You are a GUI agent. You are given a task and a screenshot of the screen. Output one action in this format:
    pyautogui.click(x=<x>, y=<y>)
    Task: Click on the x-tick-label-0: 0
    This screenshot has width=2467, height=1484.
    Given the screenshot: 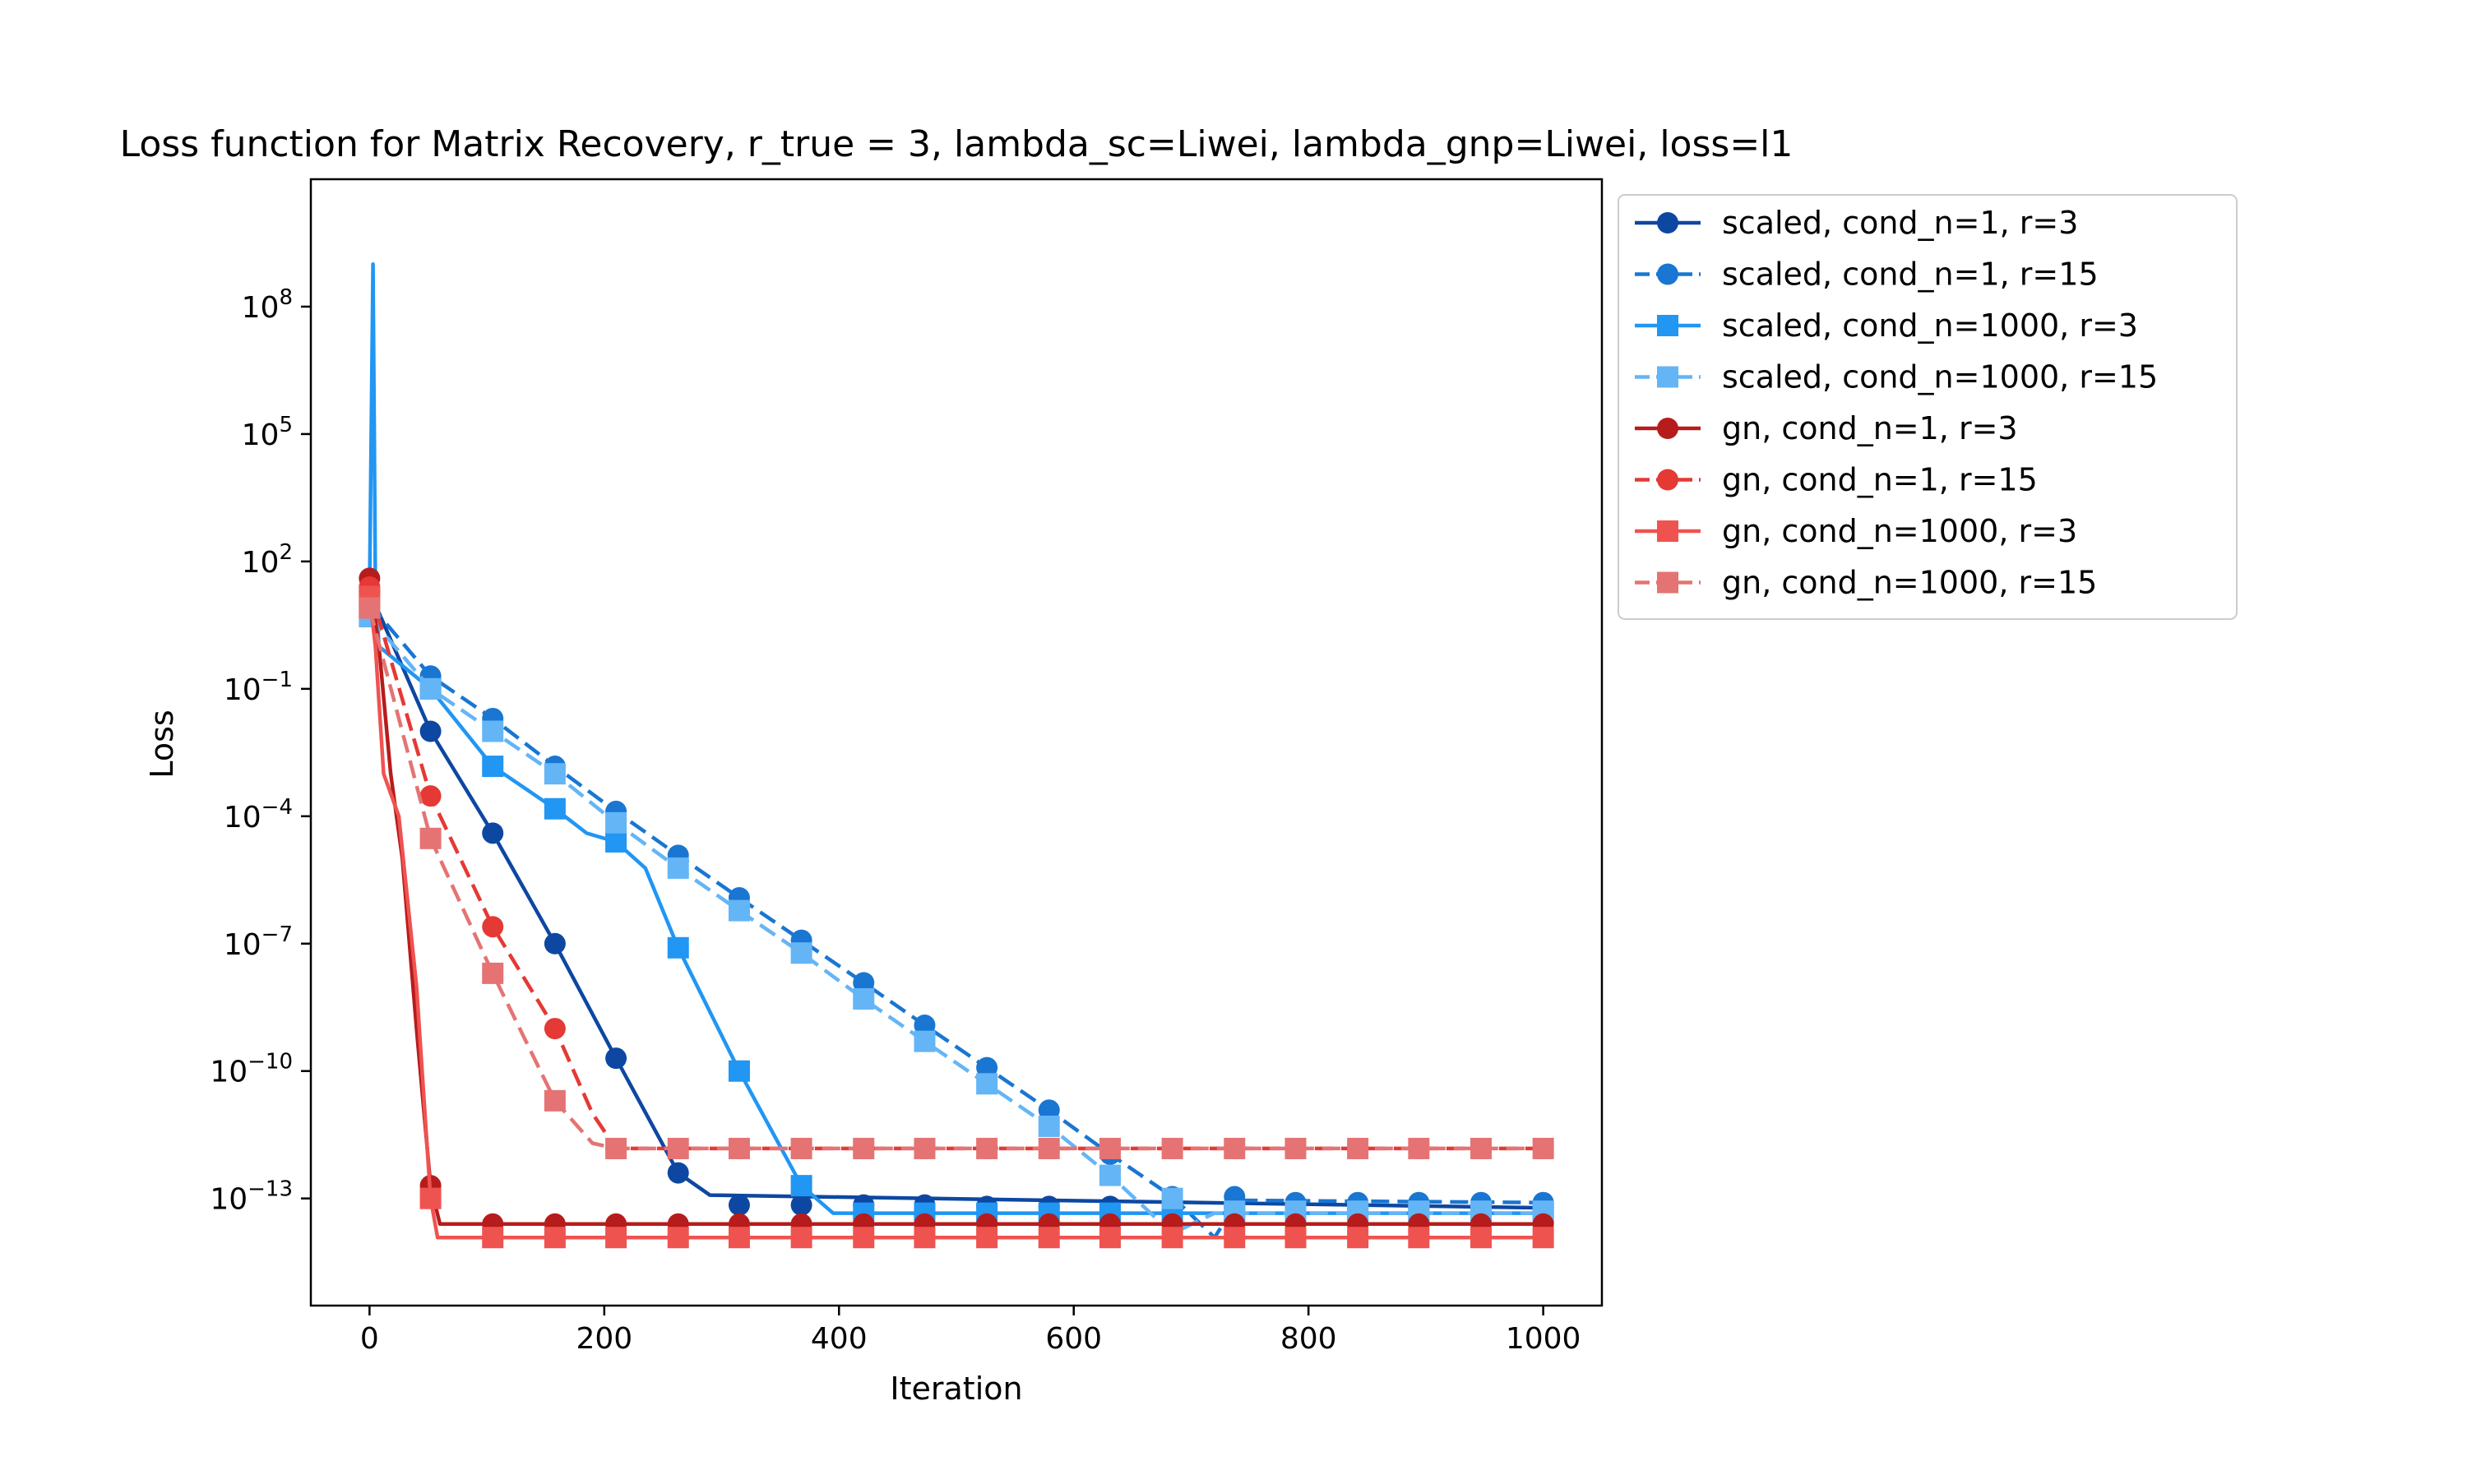 What is the action you would take?
    pyautogui.click(x=370, y=1339)
    